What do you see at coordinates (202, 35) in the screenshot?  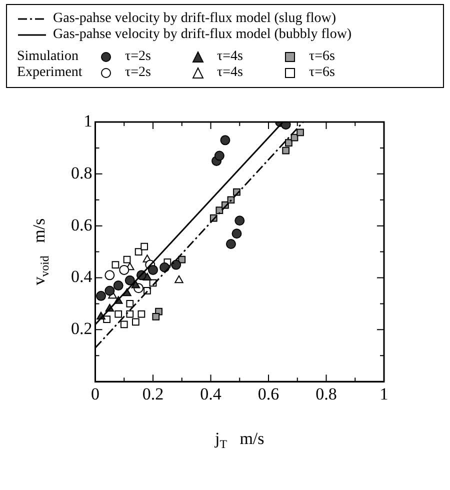 I see `legend-label: Gas-pahse velocity by drift-flux model (bubbly flow)` at bounding box center [202, 35].